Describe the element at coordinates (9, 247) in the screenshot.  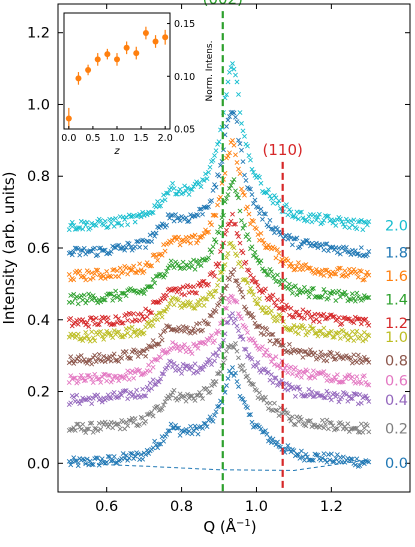
I see `y-axis-title: Intensity (arb. units)` at that location.